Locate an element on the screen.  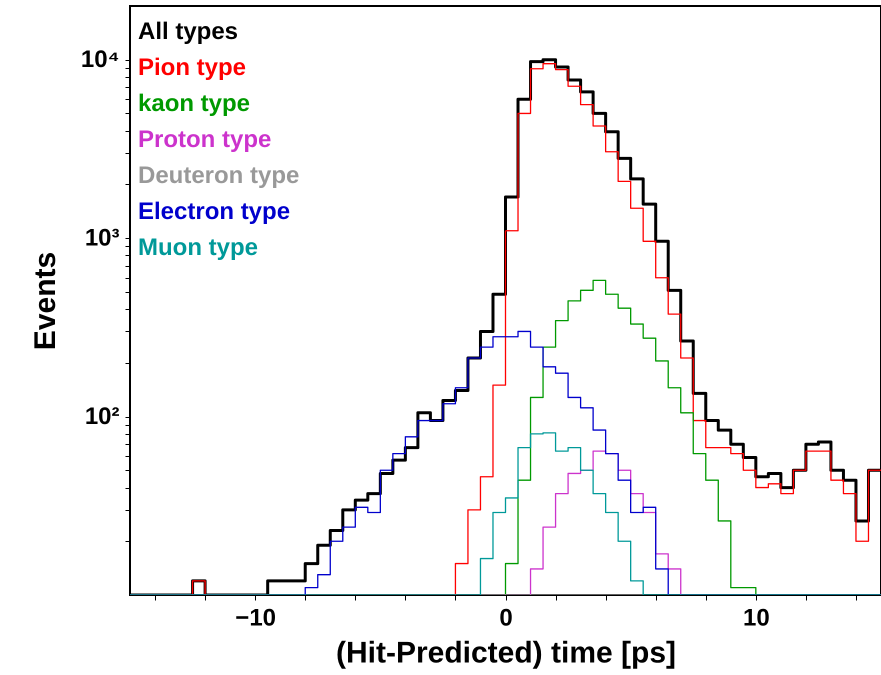
y-axis-title: Events is located at coordinates (45, 301).